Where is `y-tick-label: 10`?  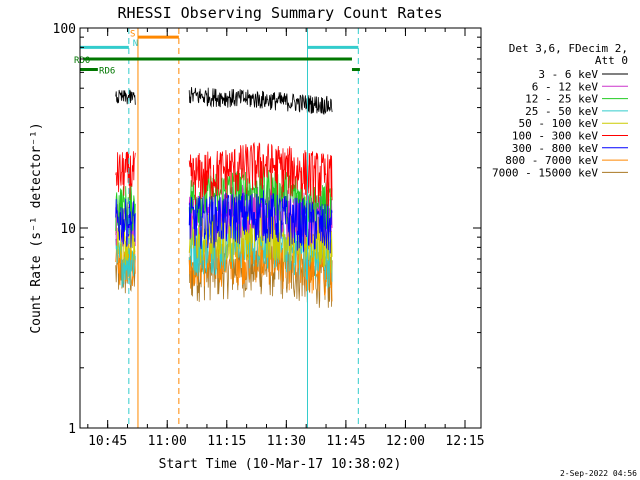 y-tick-label: 10 is located at coordinates (68, 229).